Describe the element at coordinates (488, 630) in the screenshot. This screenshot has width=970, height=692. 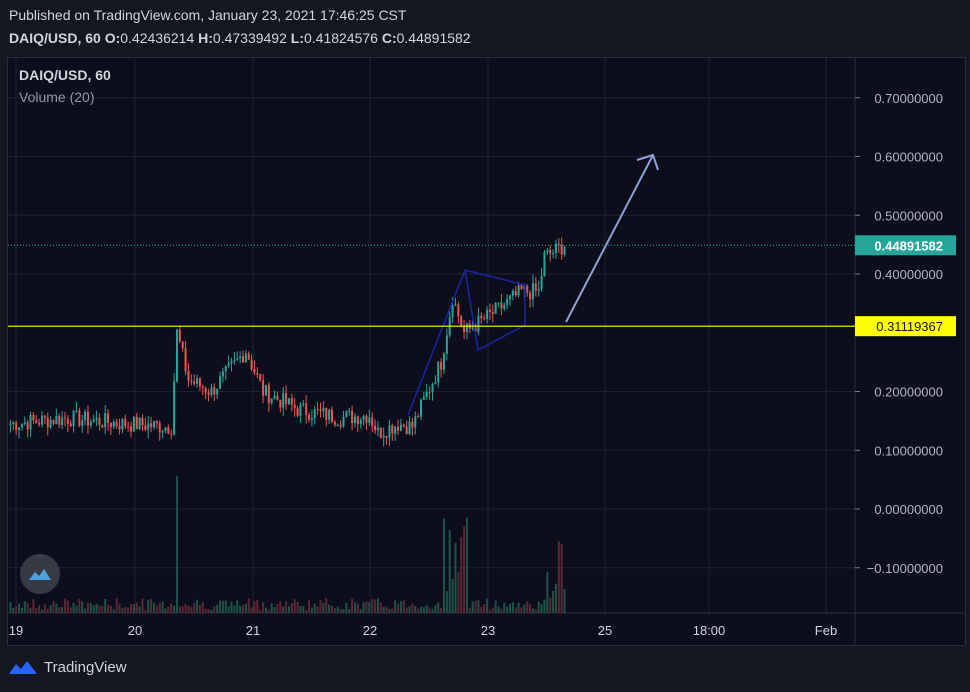
I see `time-tick-label: 23` at that location.